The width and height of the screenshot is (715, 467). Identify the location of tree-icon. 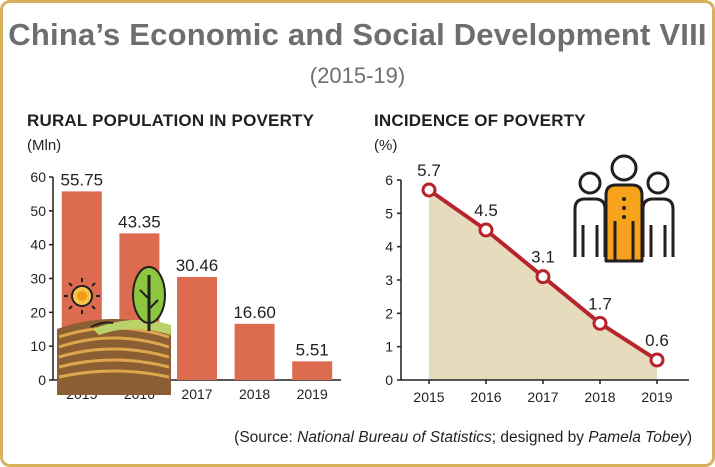
(149, 298).